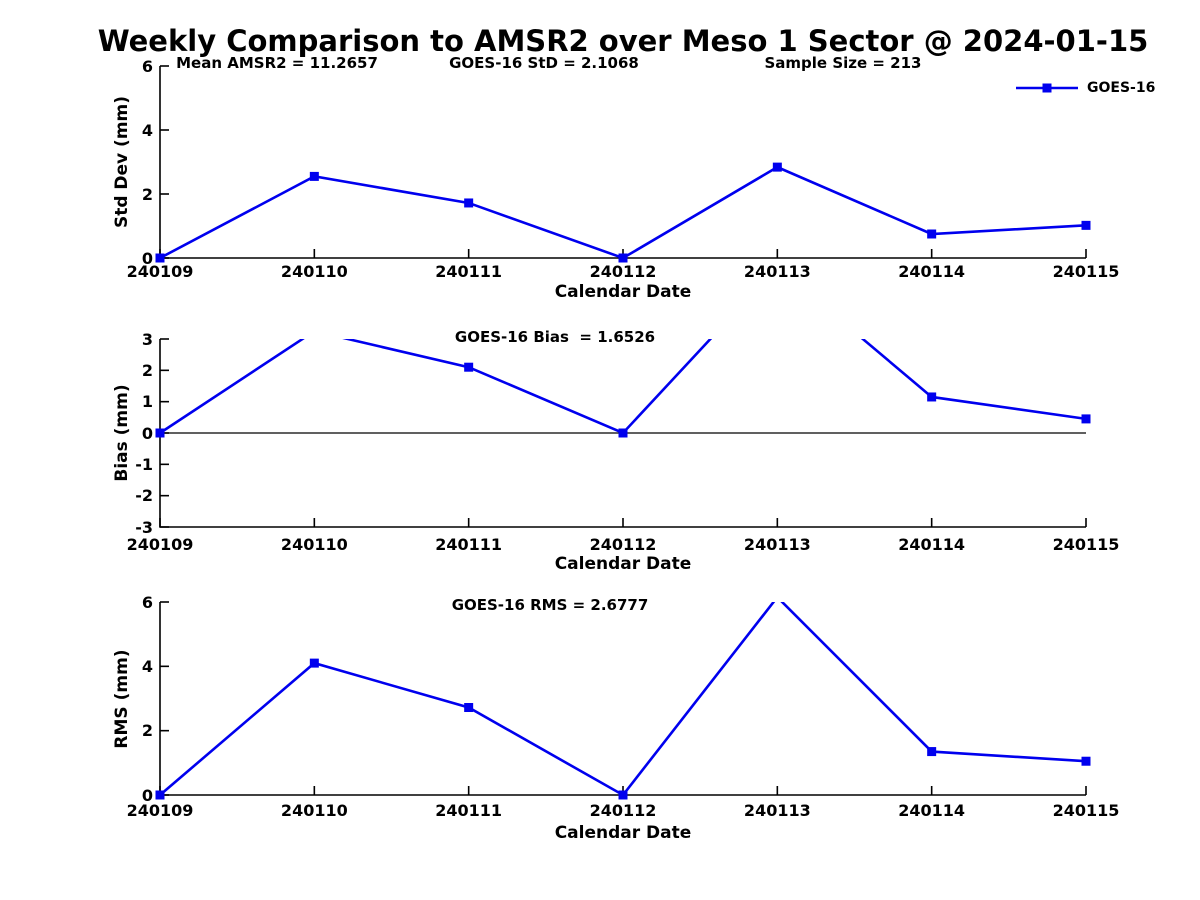 This screenshot has height=900, width=1200. Describe the element at coordinates (623, 544) in the screenshot. I see `bias-x-tick-label: 240112` at that location.